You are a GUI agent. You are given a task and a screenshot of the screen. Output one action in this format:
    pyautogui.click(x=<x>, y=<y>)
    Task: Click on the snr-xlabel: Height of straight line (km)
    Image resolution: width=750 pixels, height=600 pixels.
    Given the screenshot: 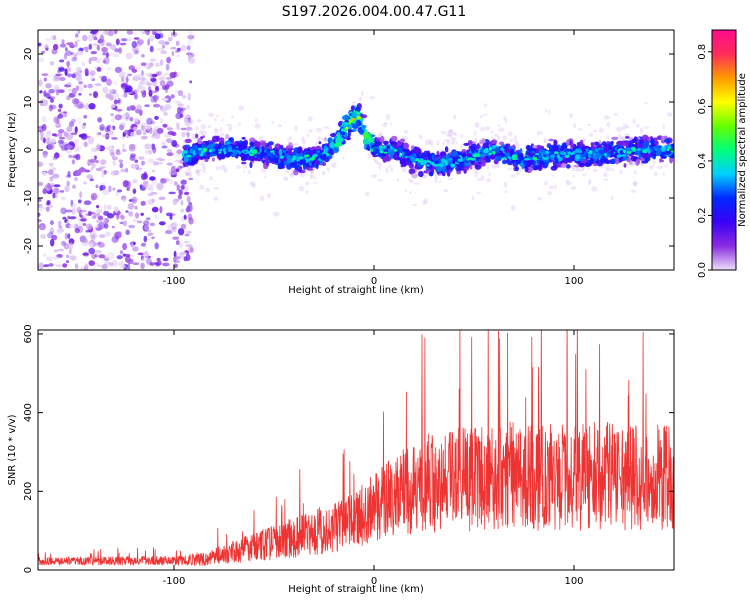 What is the action you would take?
    pyautogui.click(x=356, y=589)
    